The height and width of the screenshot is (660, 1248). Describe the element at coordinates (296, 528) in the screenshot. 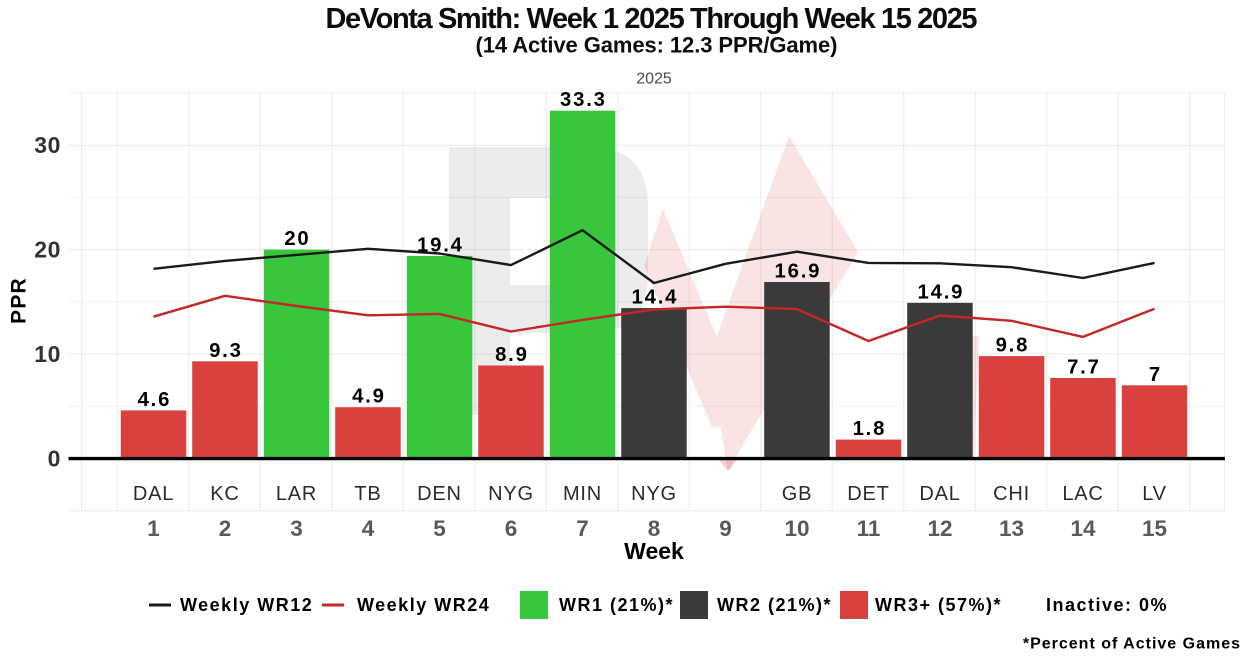

I see `svg-text: 3` at that location.